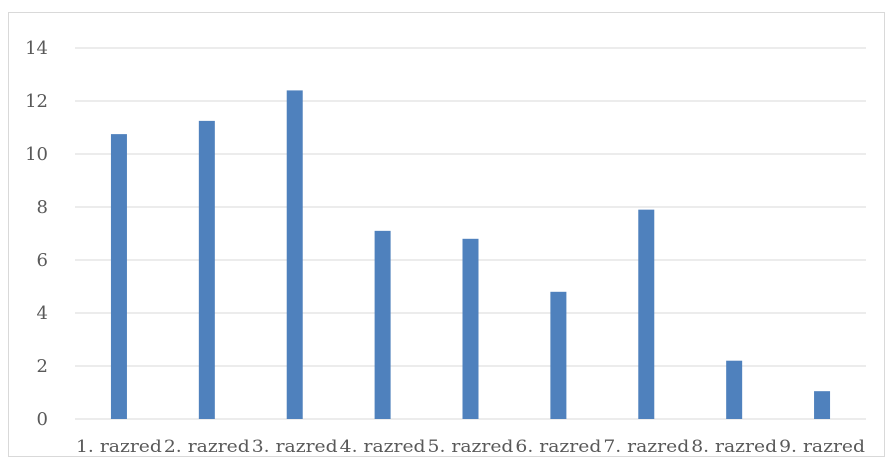 Image resolution: width=887 pixels, height=459 pixels. What do you see at coordinates (36, 154) in the screenshot?
I see `y-tick-label: 10` at bounding box center [36, 154].